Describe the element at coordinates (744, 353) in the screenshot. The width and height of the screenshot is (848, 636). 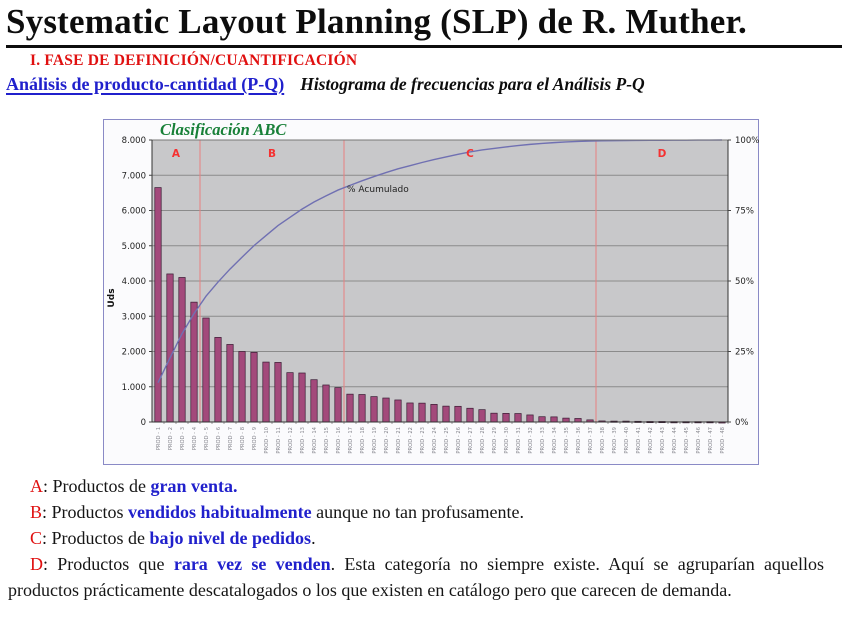
I see `y-right-tick: 25%` at that location.